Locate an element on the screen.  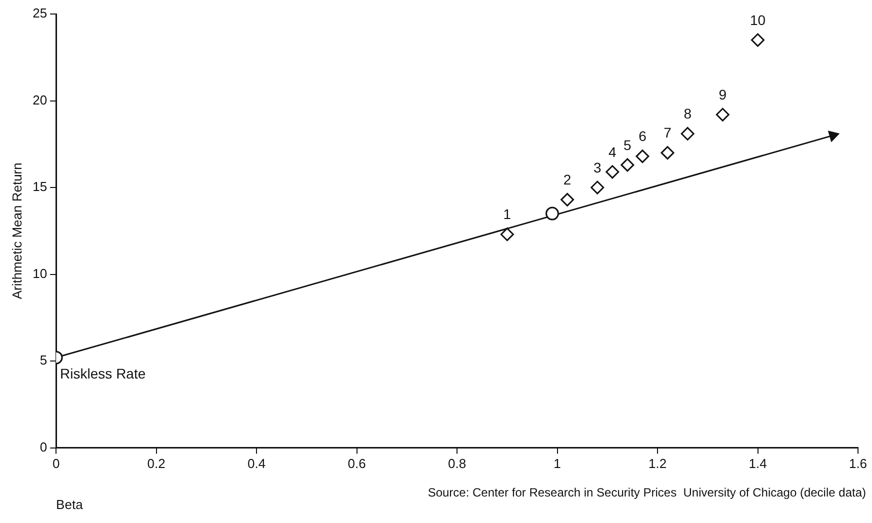
y-tick-label: 20 is located at coordinates (40, 100).